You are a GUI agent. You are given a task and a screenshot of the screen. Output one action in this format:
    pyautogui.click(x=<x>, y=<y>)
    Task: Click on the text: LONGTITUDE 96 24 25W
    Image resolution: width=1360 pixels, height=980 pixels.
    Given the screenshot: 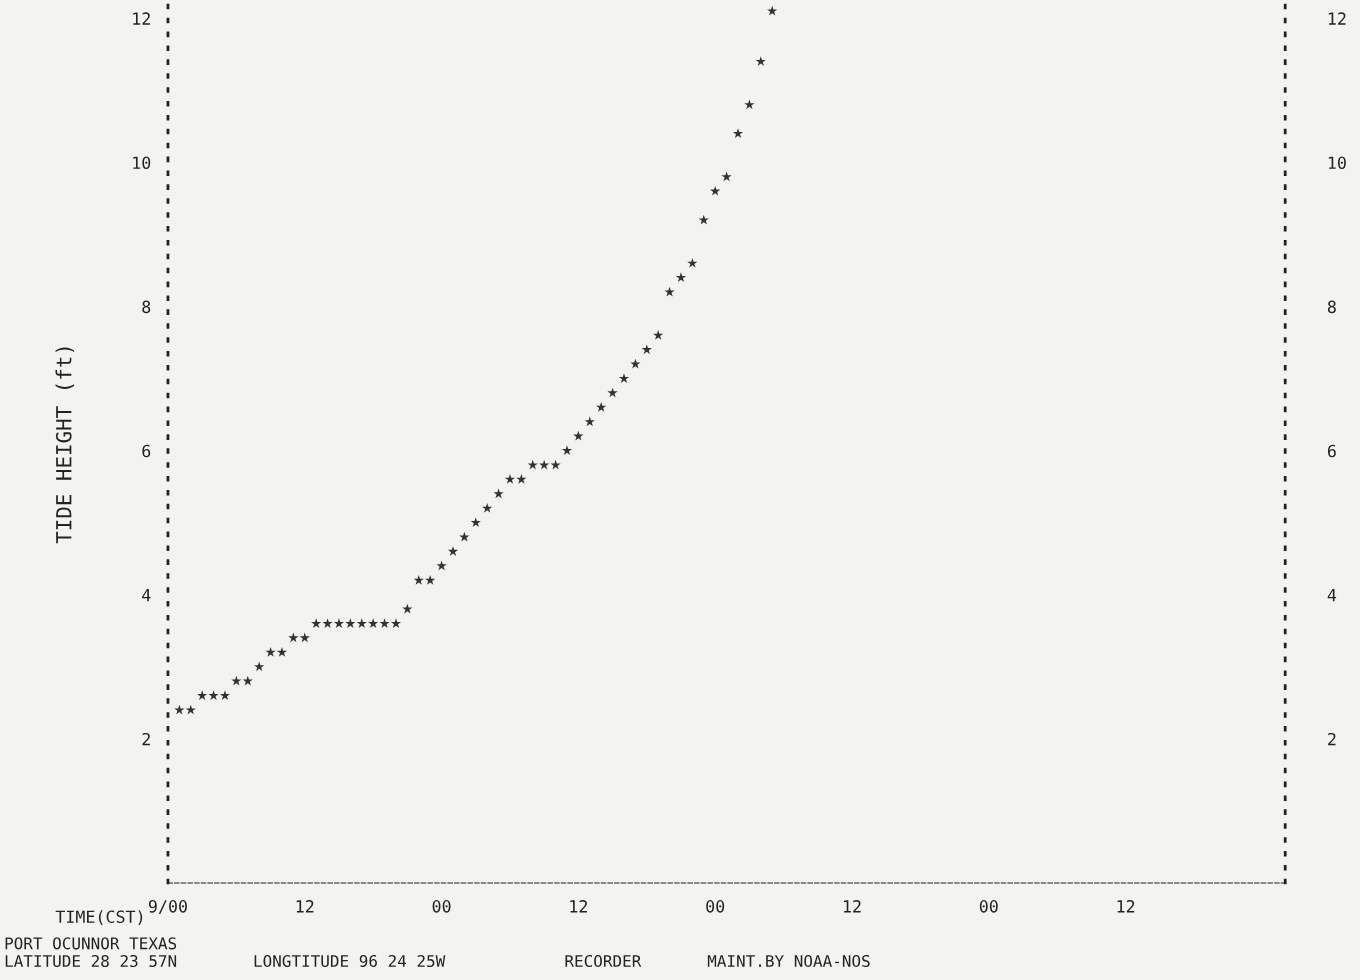 What is the action you would take?
    pyautogui.click(x=350, y=961)
    